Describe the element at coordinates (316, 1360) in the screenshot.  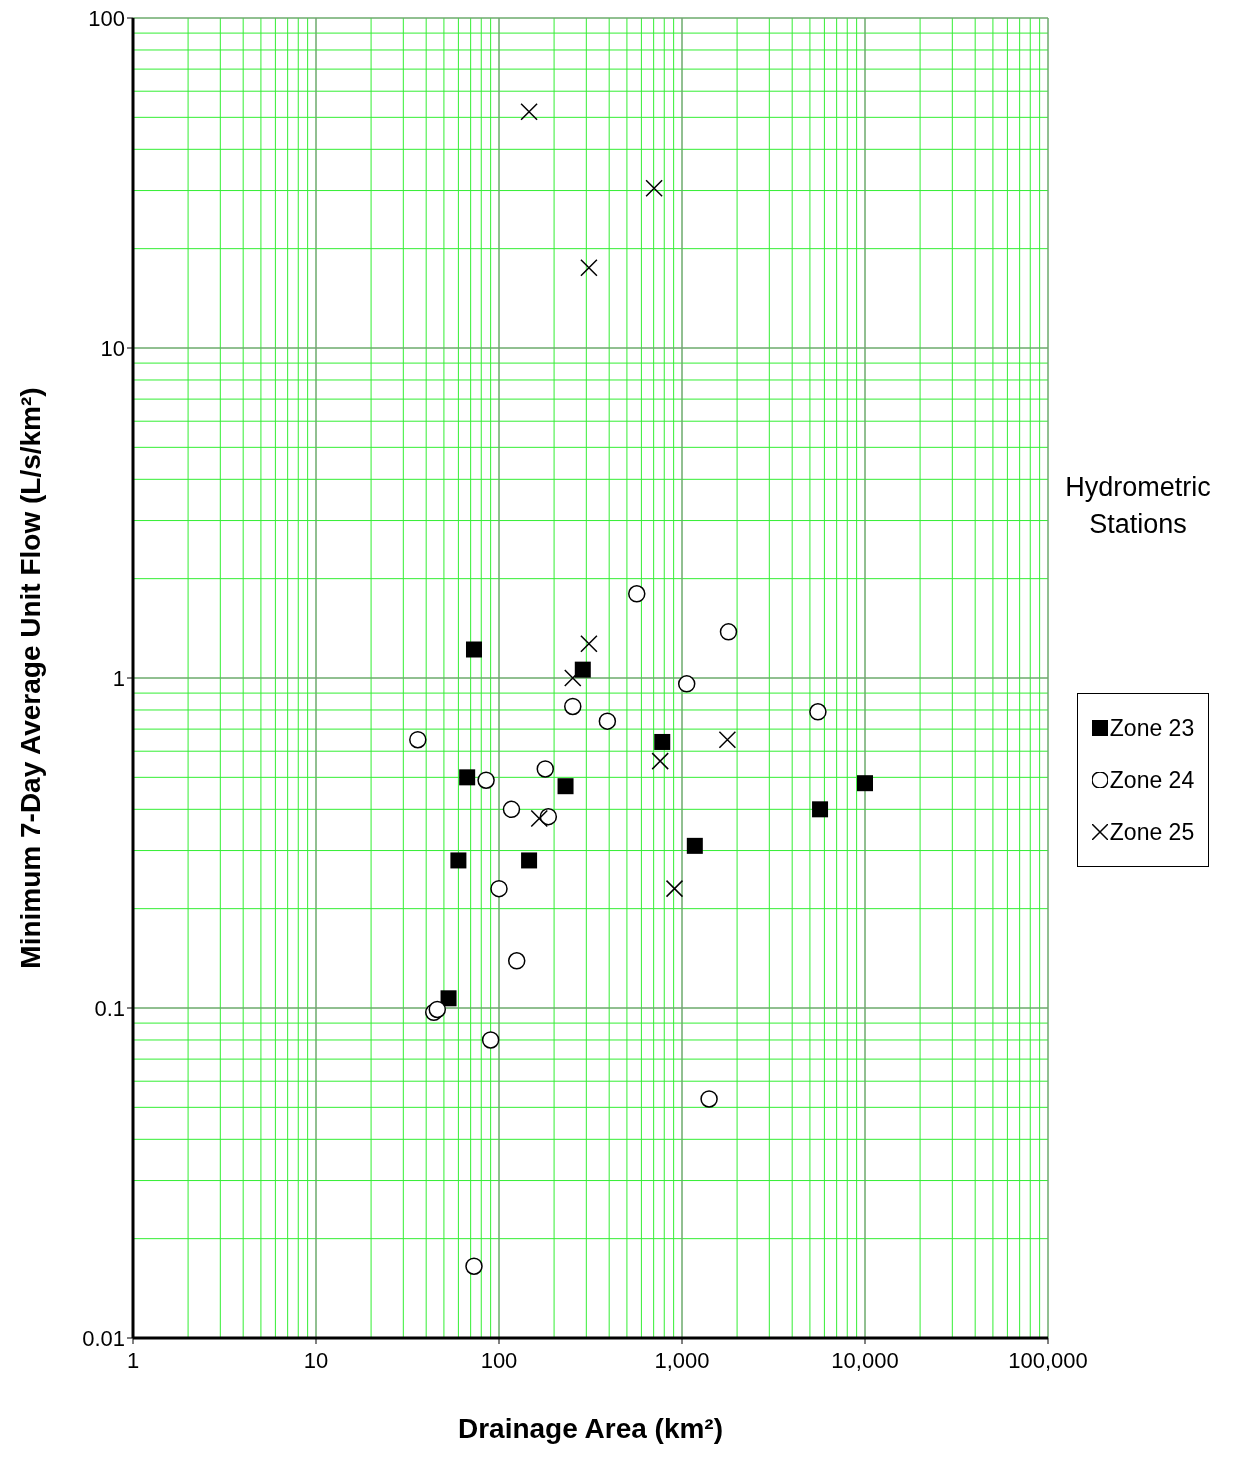
I see `x-tick-label: 10` at that location.